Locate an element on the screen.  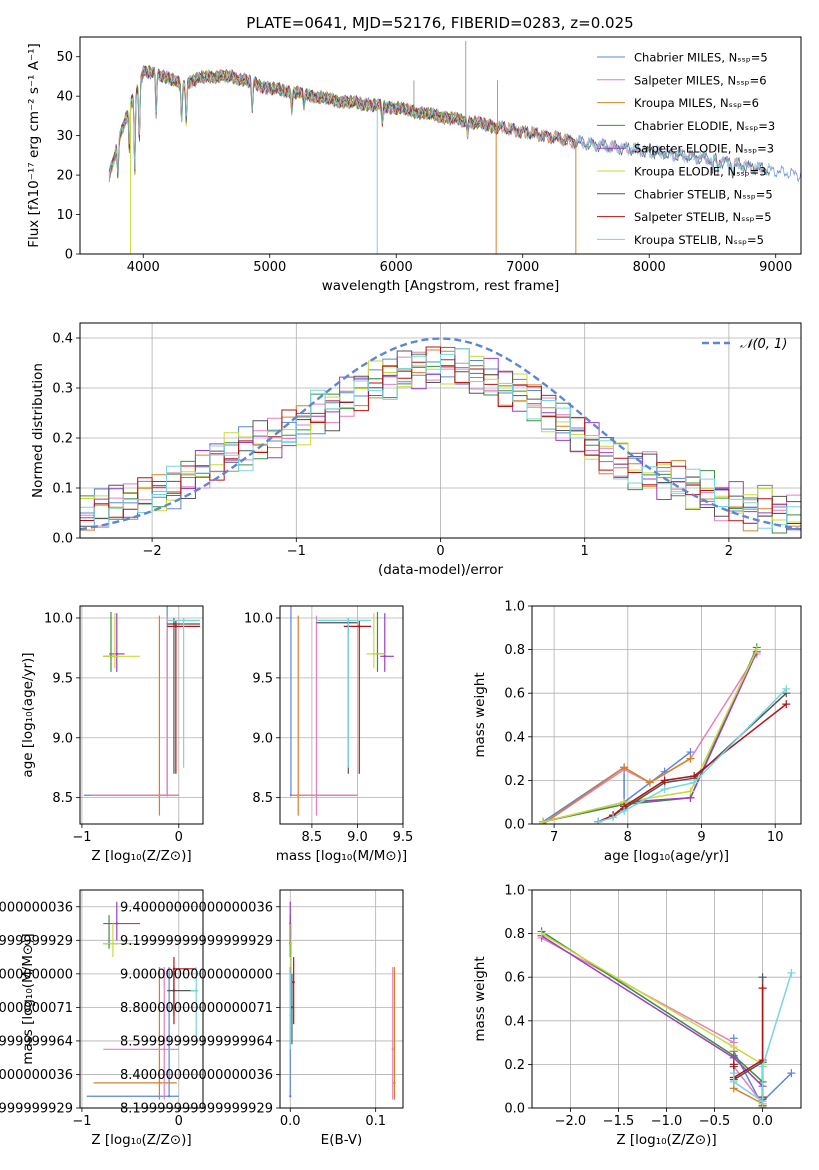
x-tick-label: 7000 is located at coordinates (522, 267).